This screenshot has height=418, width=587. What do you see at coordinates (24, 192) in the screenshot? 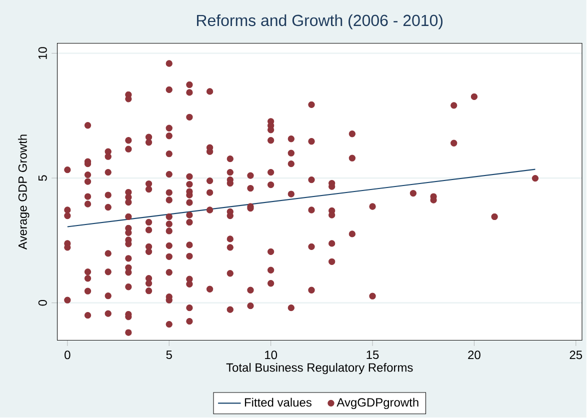
I see `y-axis-title: Average GDP Growth` at bounding box center [24, 192].